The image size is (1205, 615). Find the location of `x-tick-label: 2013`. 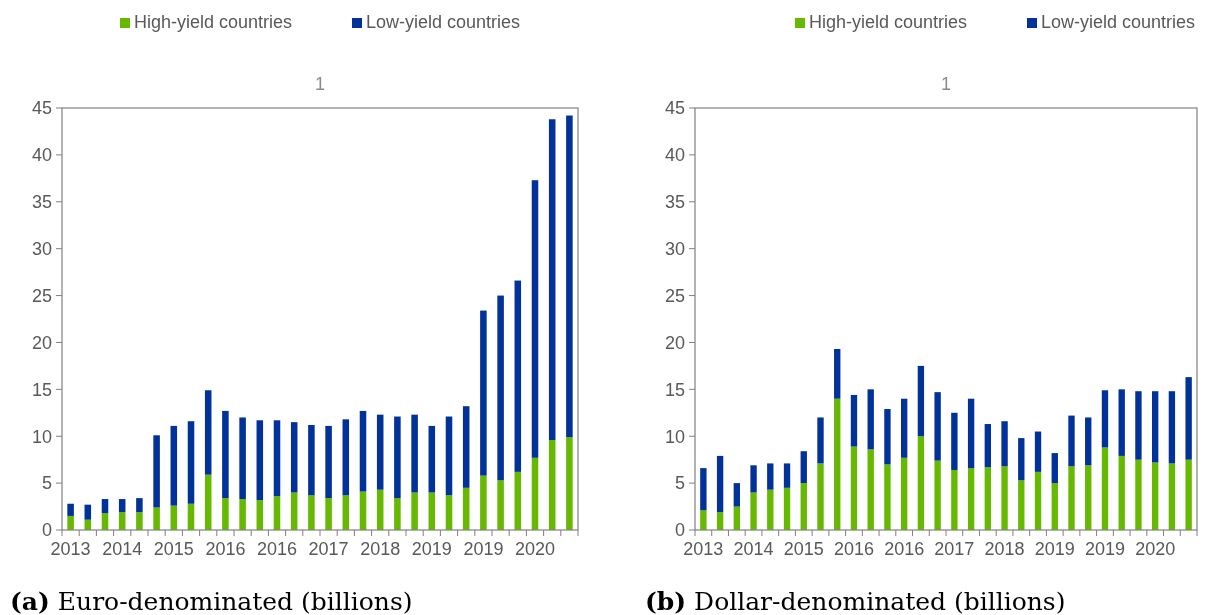

x-tick-label: 2013 is located at coordinates (703, 549).